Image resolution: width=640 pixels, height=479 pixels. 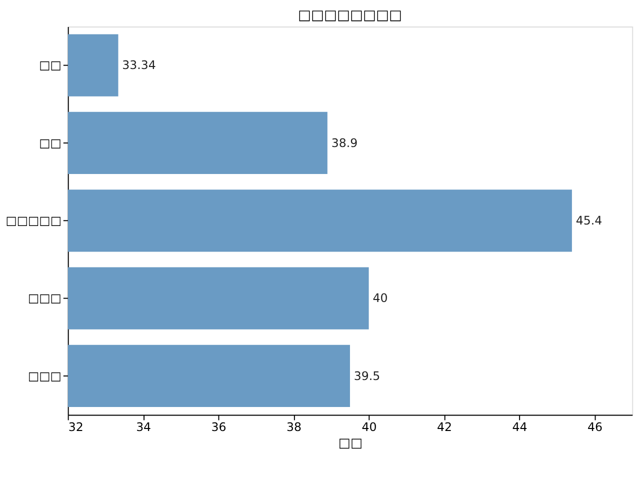 I want to click on x-tick-label: 34, so click(x=144, y=427).